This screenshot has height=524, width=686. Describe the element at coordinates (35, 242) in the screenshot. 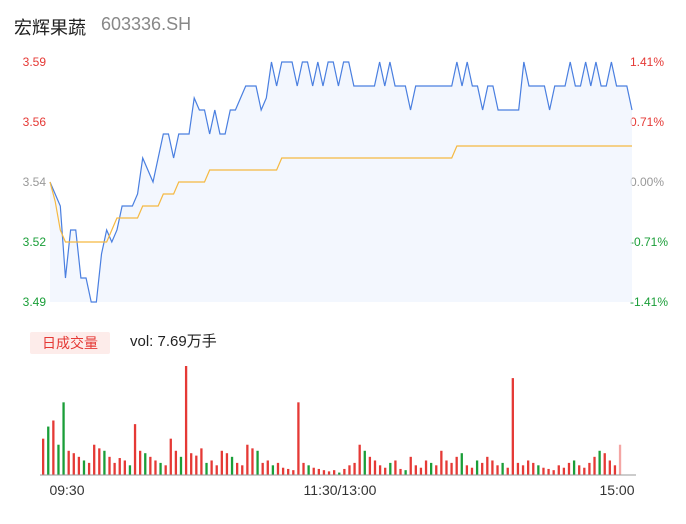

I see `price-tick-label: 3.52` at that location.